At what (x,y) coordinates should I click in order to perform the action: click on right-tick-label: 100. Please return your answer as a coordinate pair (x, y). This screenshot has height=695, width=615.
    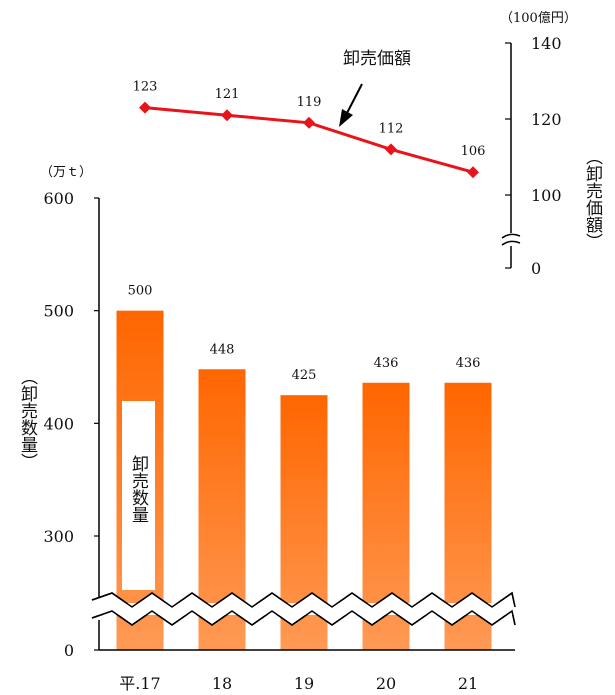
    Looking at the image, I should click on (546, 195).